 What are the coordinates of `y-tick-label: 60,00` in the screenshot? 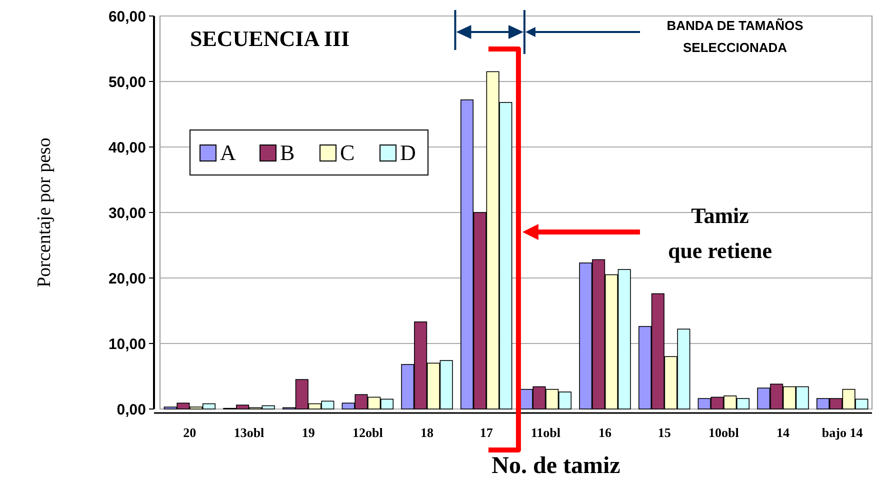 It's located at (127, 17).